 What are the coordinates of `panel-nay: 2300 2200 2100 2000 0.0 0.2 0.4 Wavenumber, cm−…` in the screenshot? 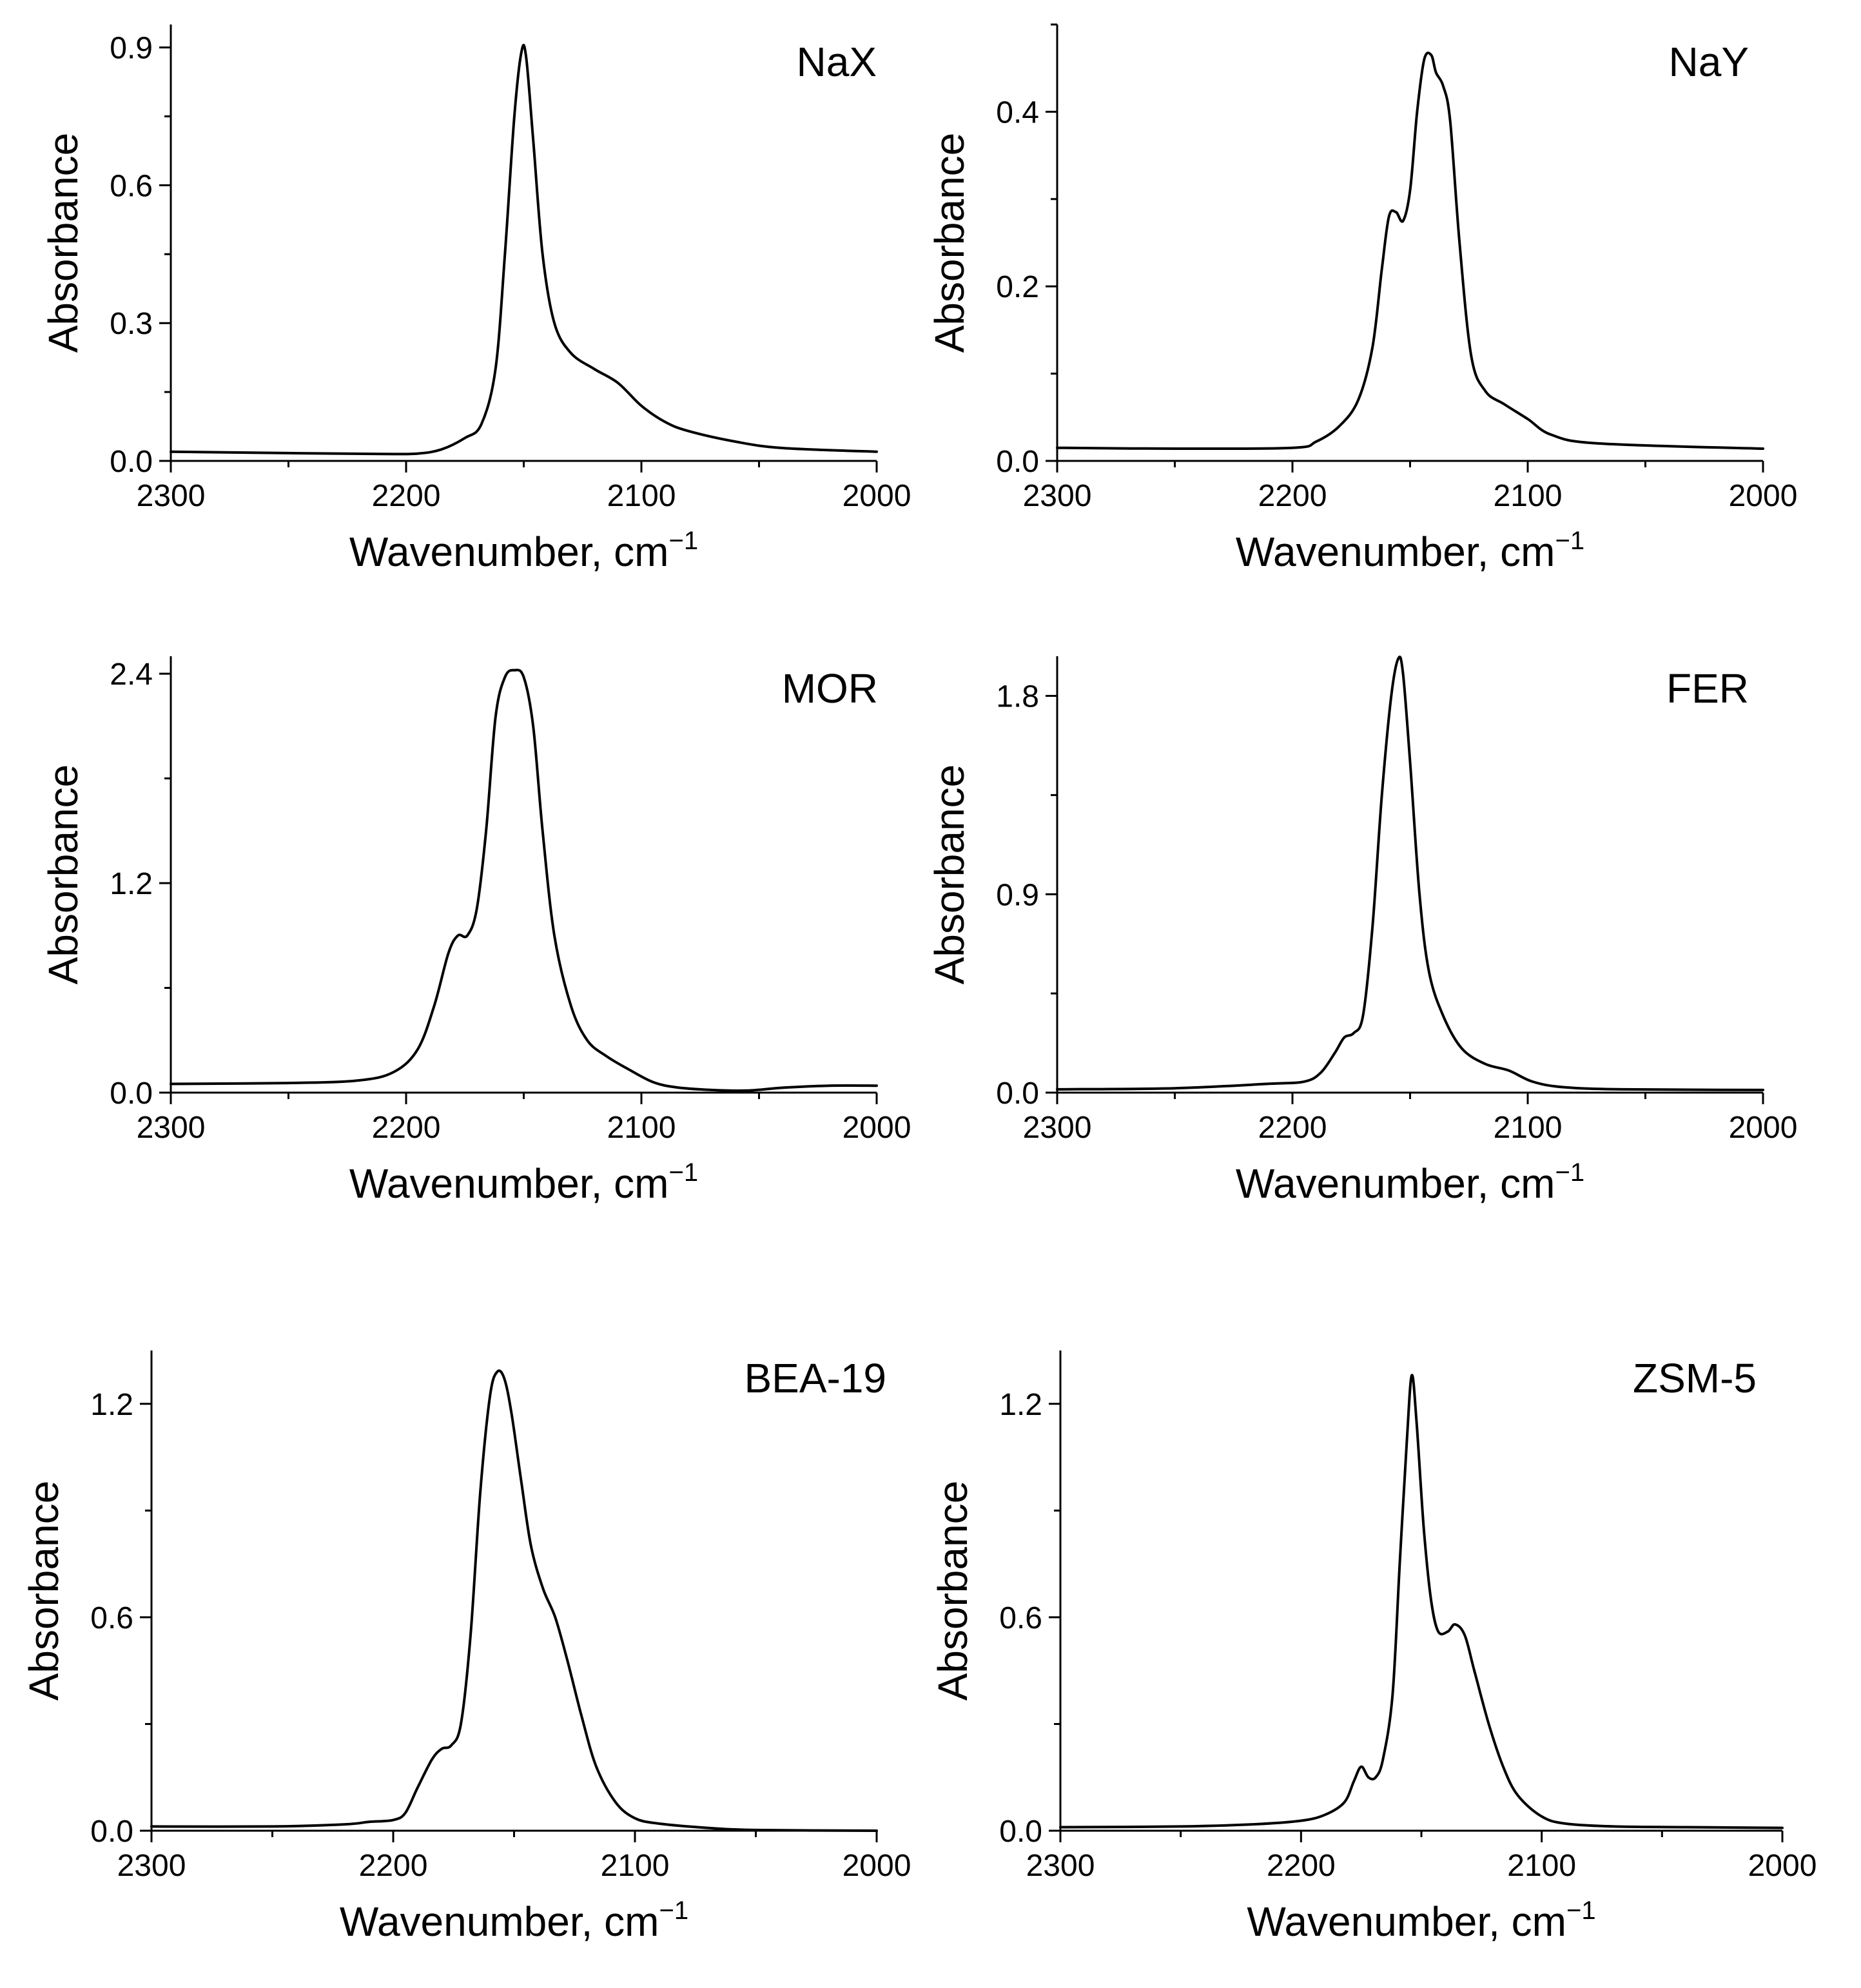 It's located at (1362, 299).